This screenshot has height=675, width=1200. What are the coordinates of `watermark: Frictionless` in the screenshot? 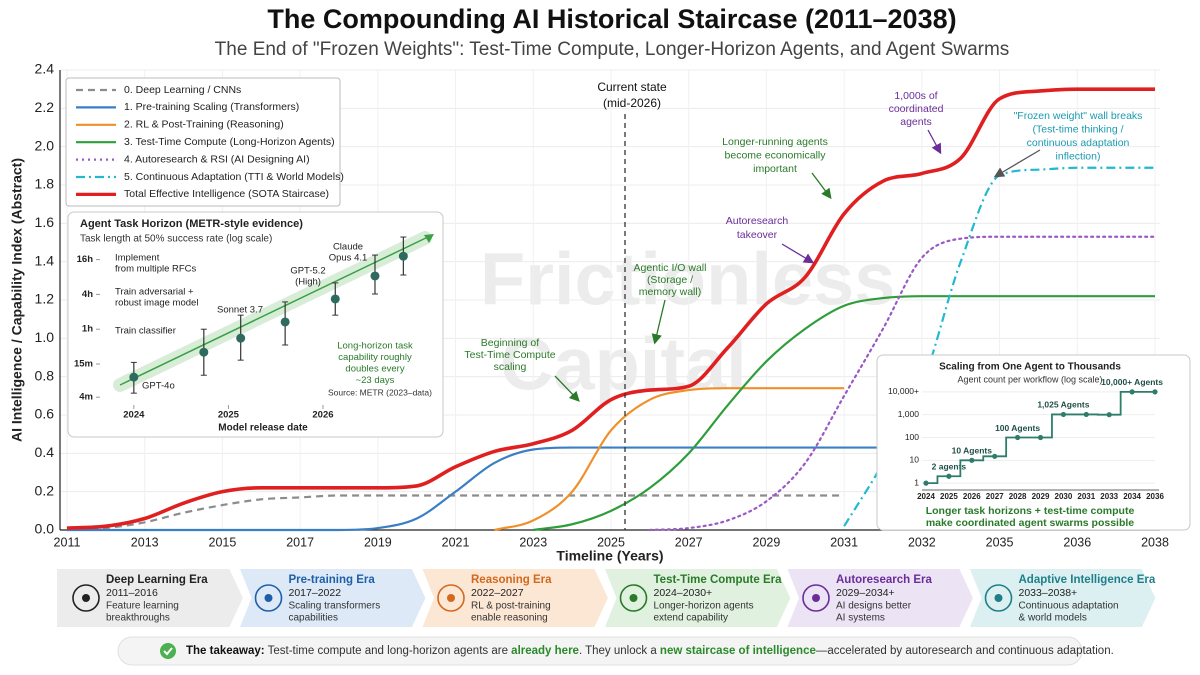 It's located at (687, 279).